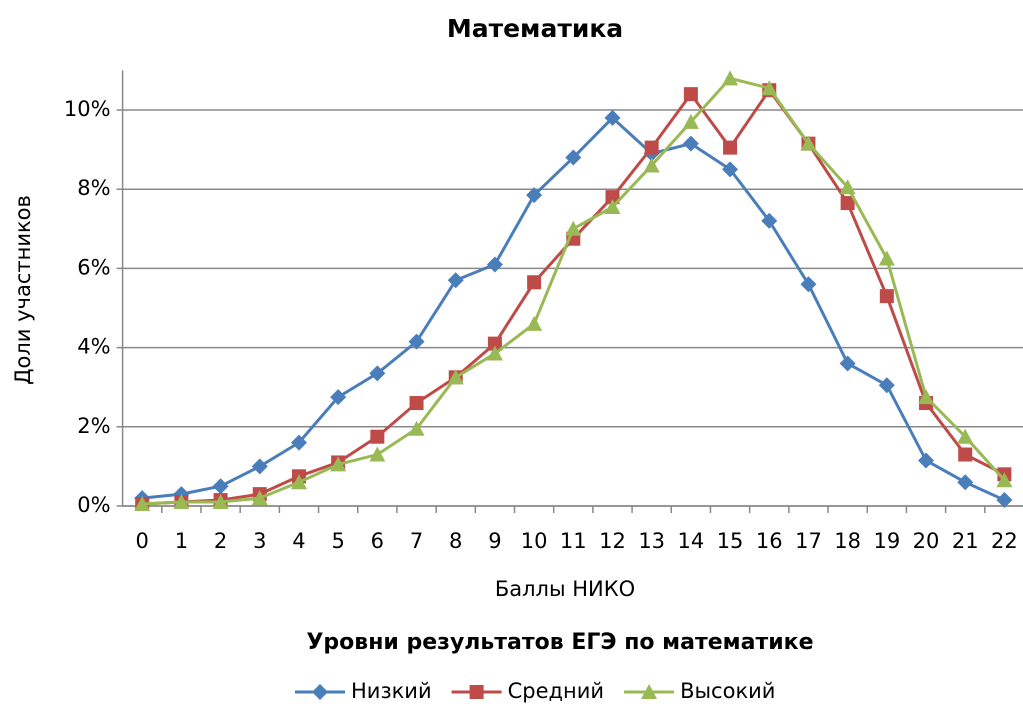  Describe the element at coordinates (23, 290) in the screenshot. I see `y-axis-label: Доли участников` at that location.